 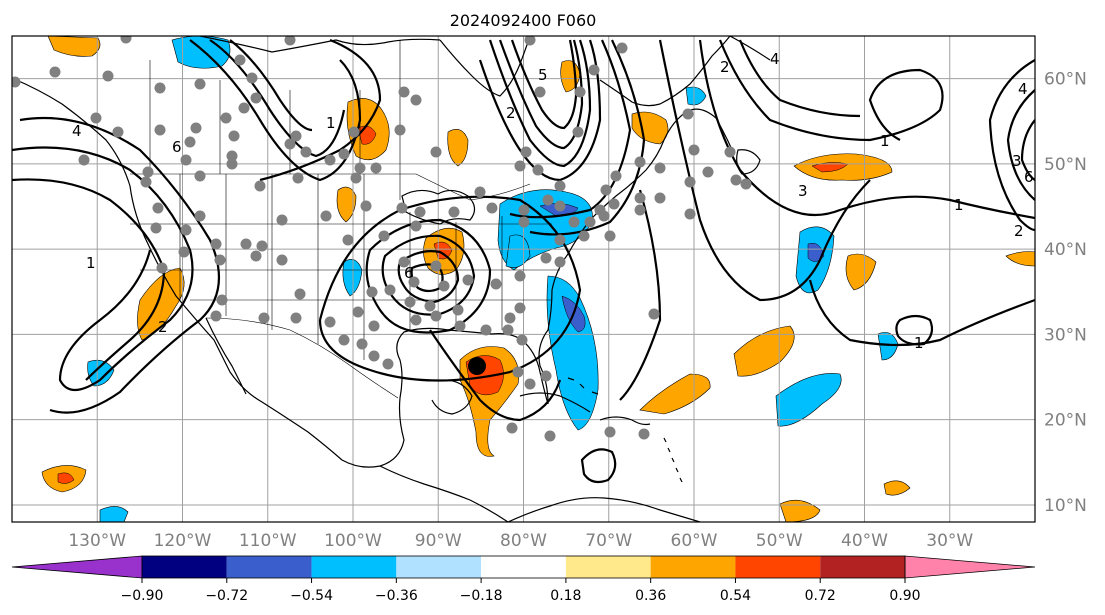 What do you see at coordinates (572, 353) in the screenshot?
I see `shade-blue-atlantic-coast` at bounding box center [572, 353].